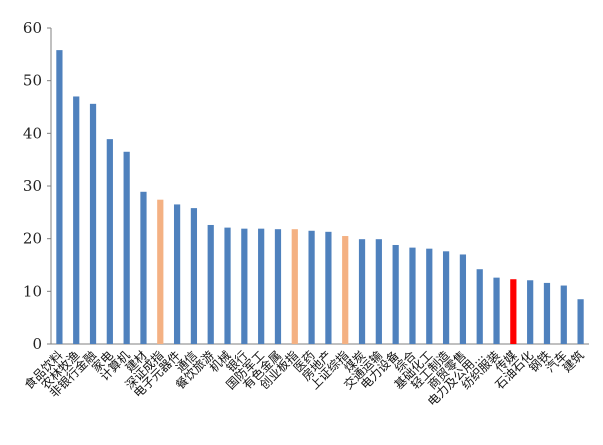 The height and width of the screenshot is (445, 603). I want to click on y-tick-label: 60, so click(32, 28).